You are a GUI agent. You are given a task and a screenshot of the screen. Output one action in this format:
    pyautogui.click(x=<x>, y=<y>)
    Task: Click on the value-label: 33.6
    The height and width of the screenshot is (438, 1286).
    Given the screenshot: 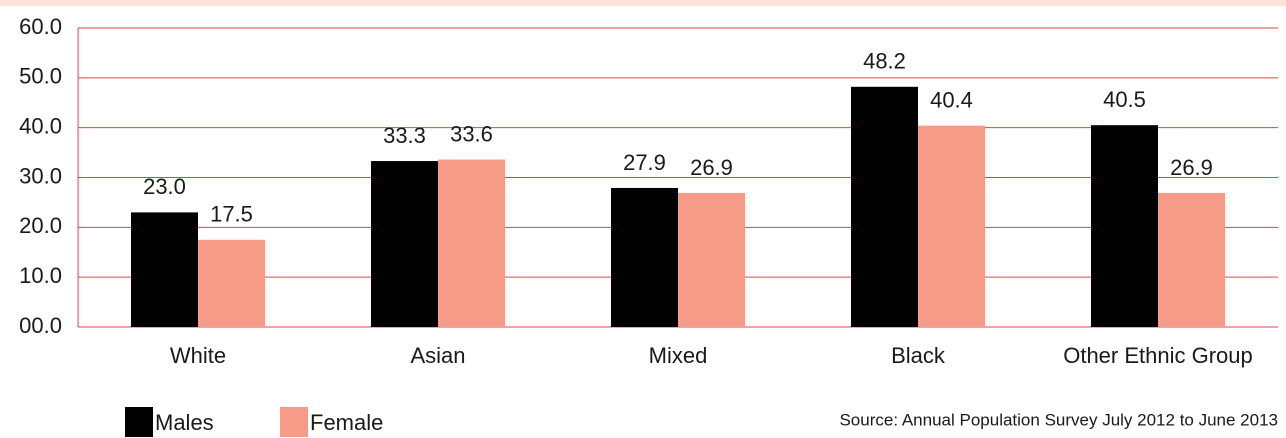 What is the action you would take?
    pyautogui.click(x=471, y=133)
    